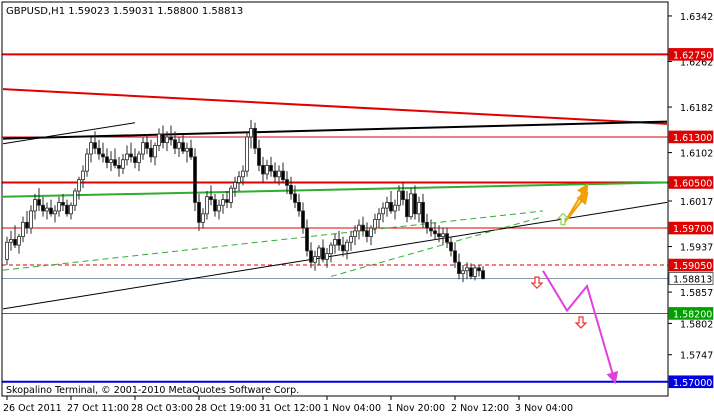 The image size is (714, 420). I want to click on forecast-bearish-path, so click(580, 327).